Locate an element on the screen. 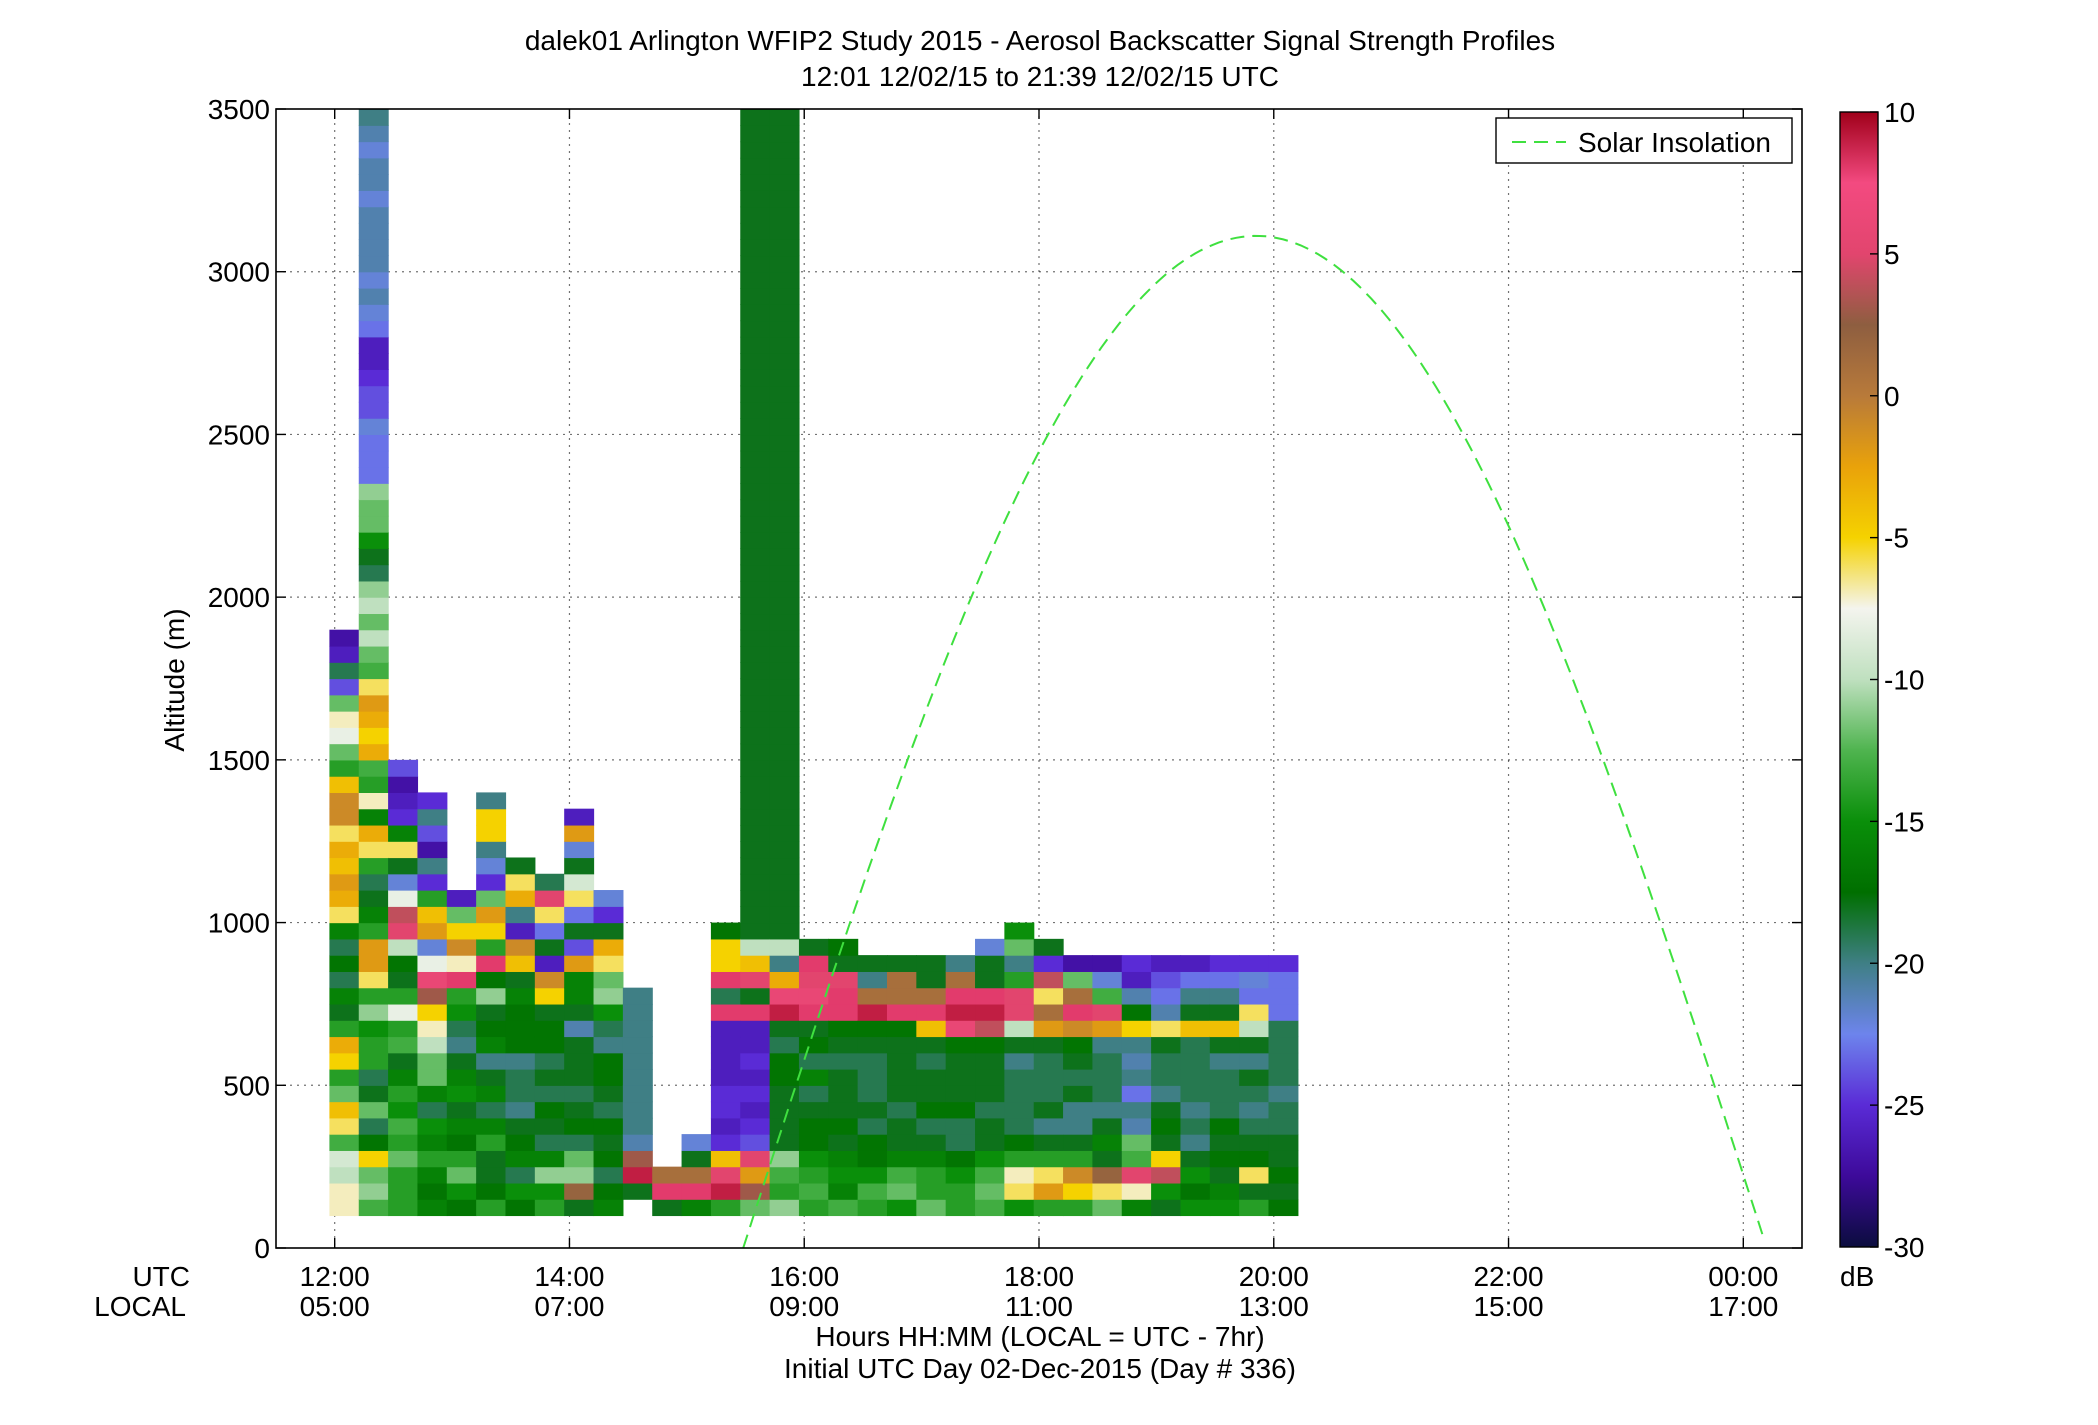  colorbar-tick-label: 5 is located at coordinates (1892, 254).